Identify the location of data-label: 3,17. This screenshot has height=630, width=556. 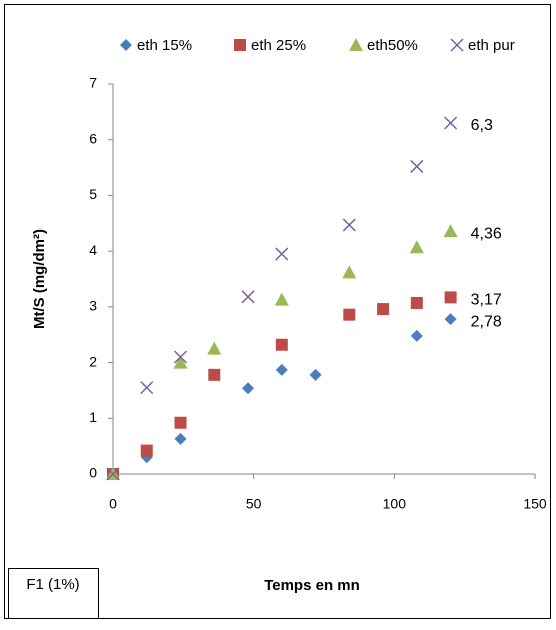
(486, 300).